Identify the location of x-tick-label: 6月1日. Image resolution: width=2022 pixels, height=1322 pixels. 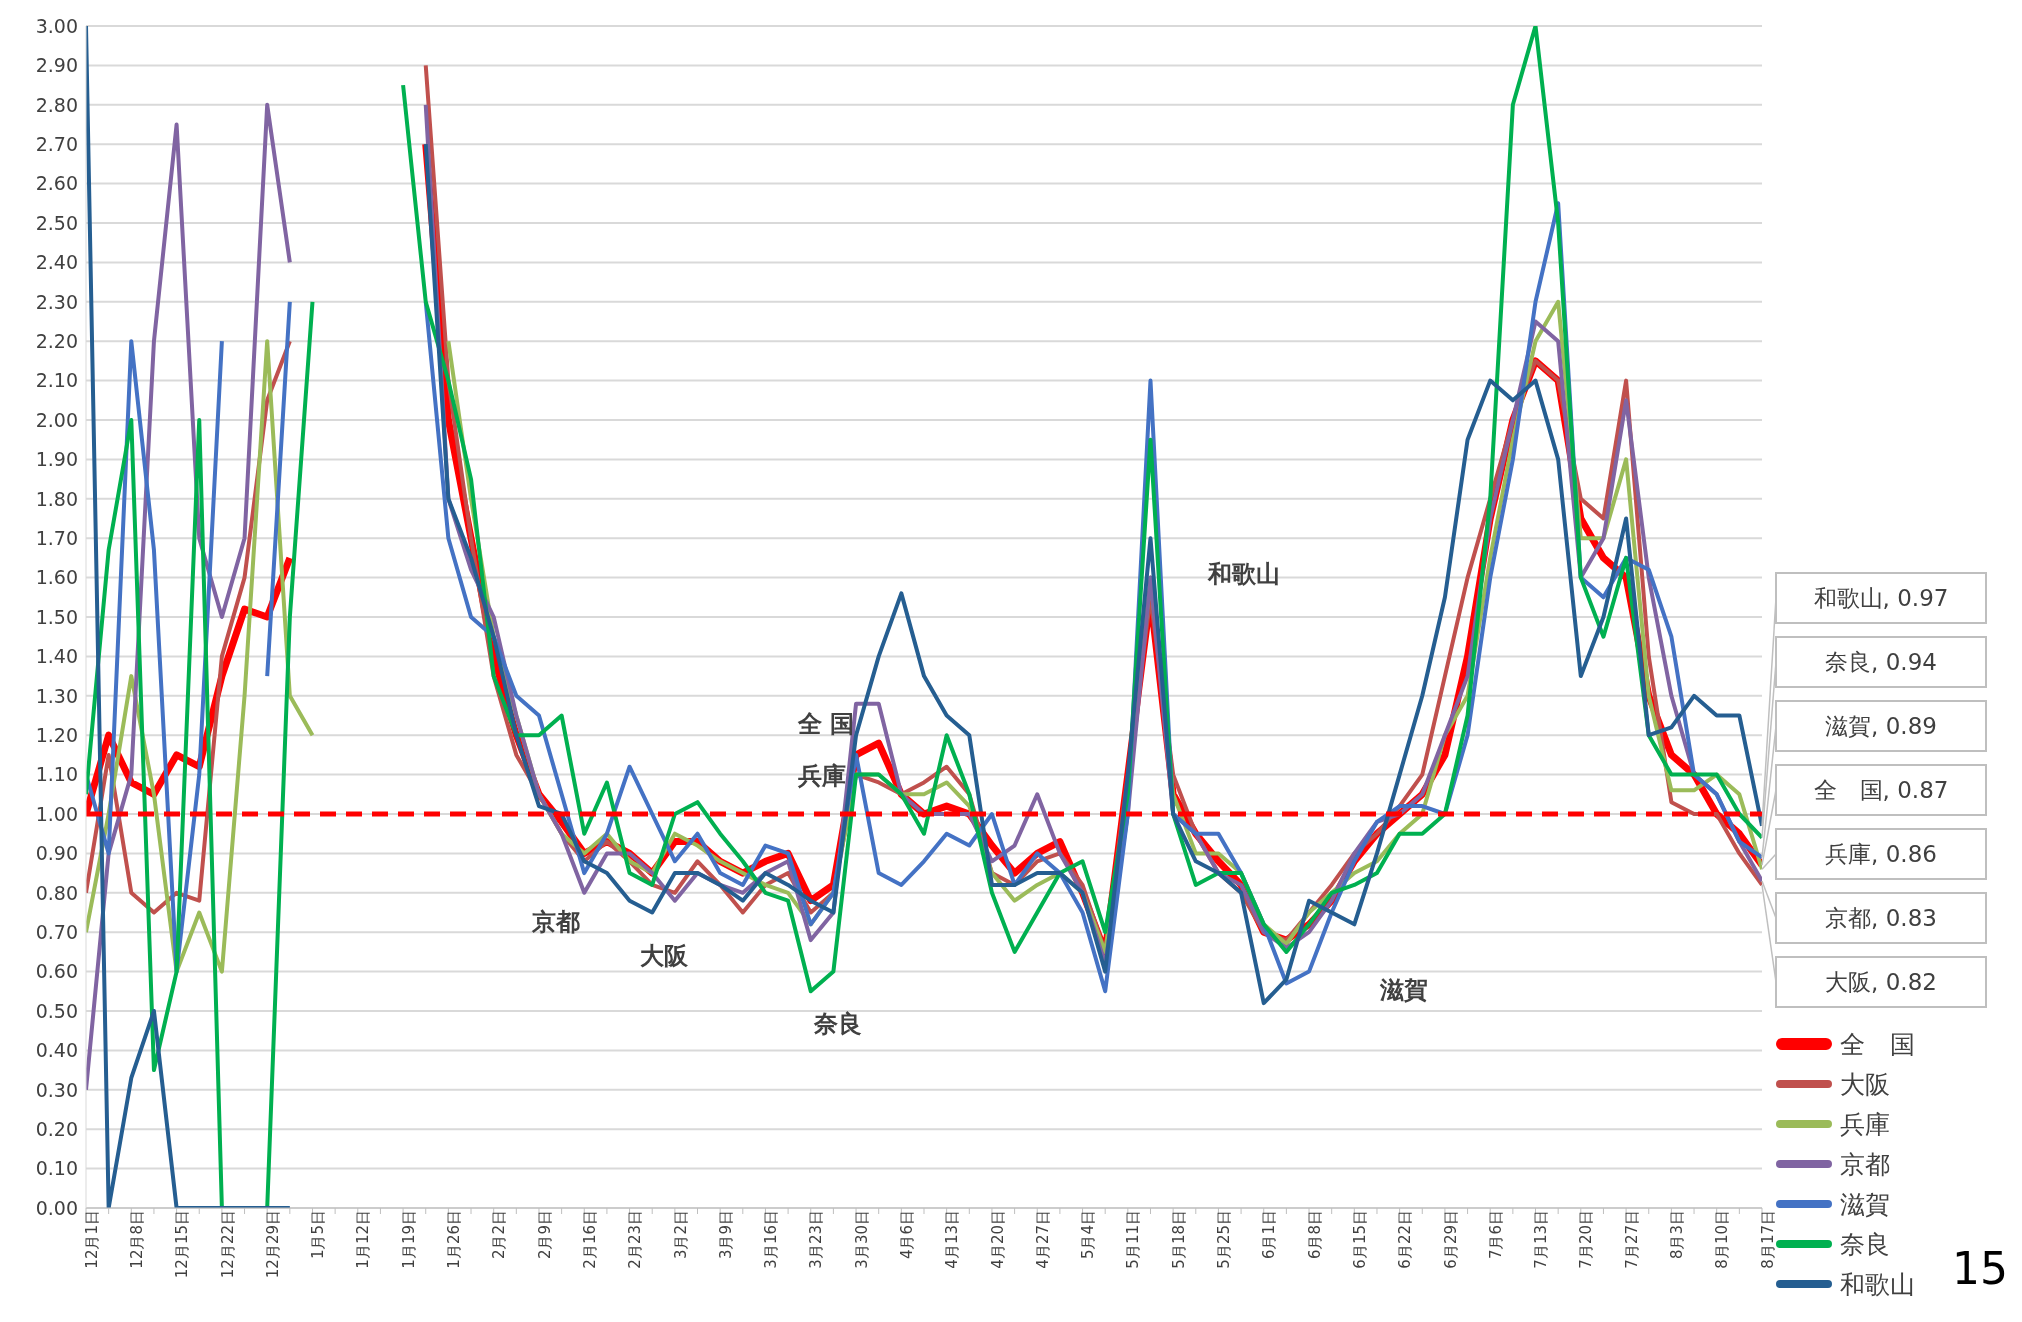
(1269, 1235).